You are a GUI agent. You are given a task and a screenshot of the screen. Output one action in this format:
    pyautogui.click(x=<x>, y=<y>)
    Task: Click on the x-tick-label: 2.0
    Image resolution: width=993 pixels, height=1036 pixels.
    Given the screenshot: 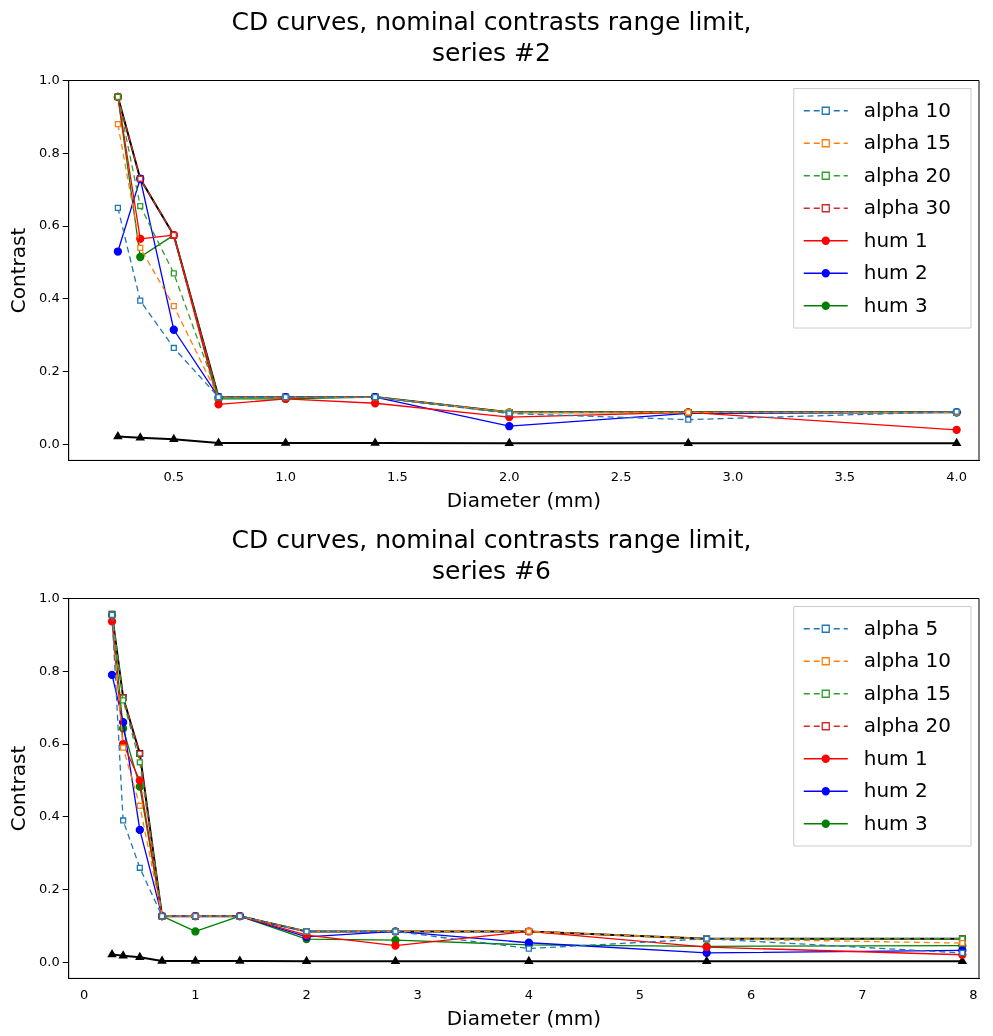 What is the action you would take?
    pyautogui.click(x=509, y=476)
    